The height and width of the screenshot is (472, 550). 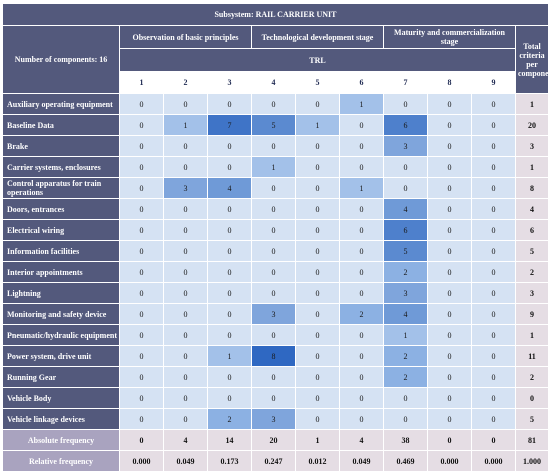 What do you see at coordinates (61, 146) in the screenshot?
I see `component-label: Brake` at bounding box center [61, 146].